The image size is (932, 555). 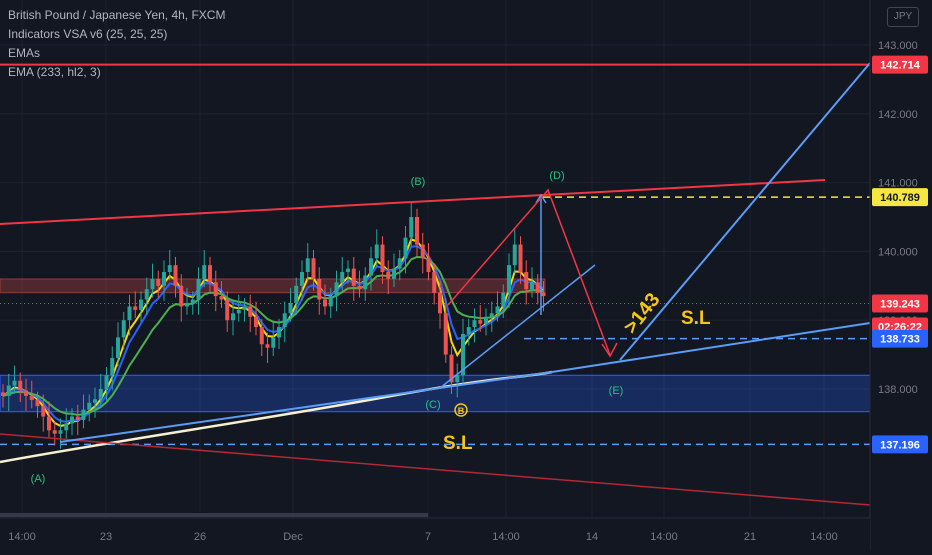 I want to click on price-tick-label: 140.000, so click(x=898, y=252).